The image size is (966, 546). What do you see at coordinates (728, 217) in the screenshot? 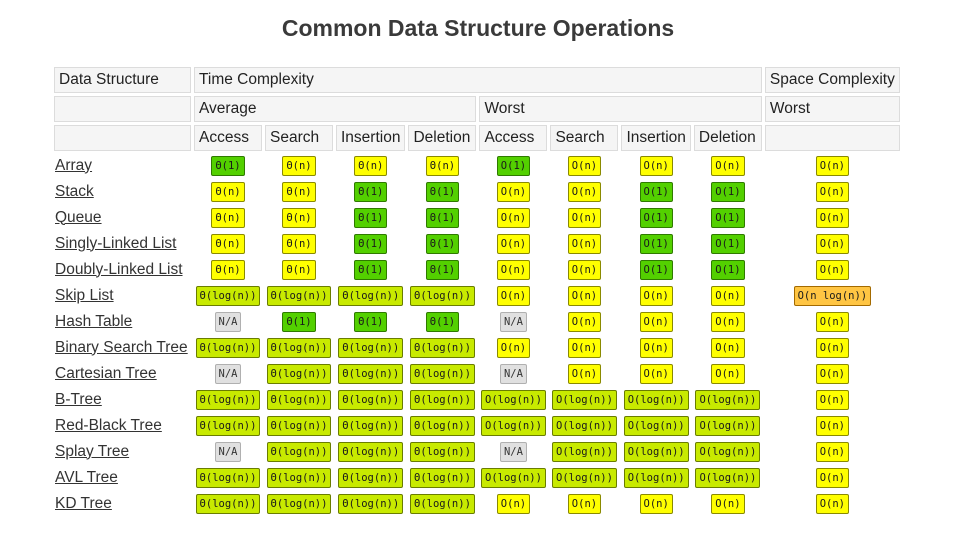
I see `complexity-cell: O(1)` at bounding box center [728, 217].